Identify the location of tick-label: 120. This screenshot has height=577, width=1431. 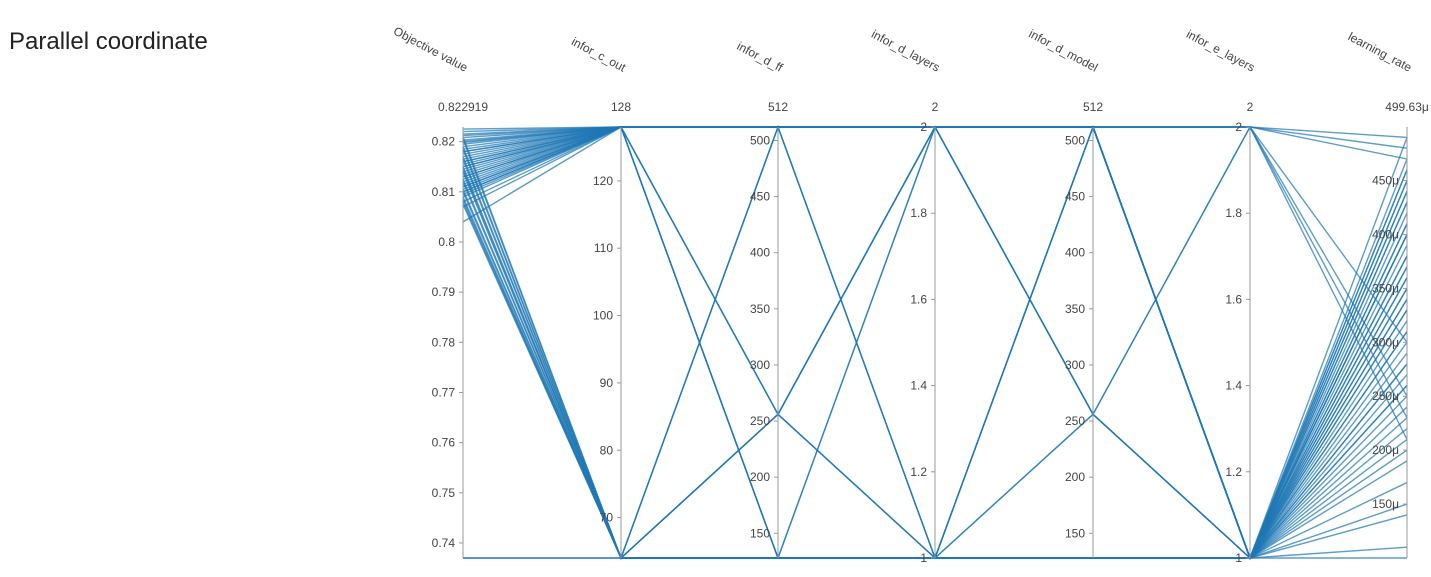
(603, 181).